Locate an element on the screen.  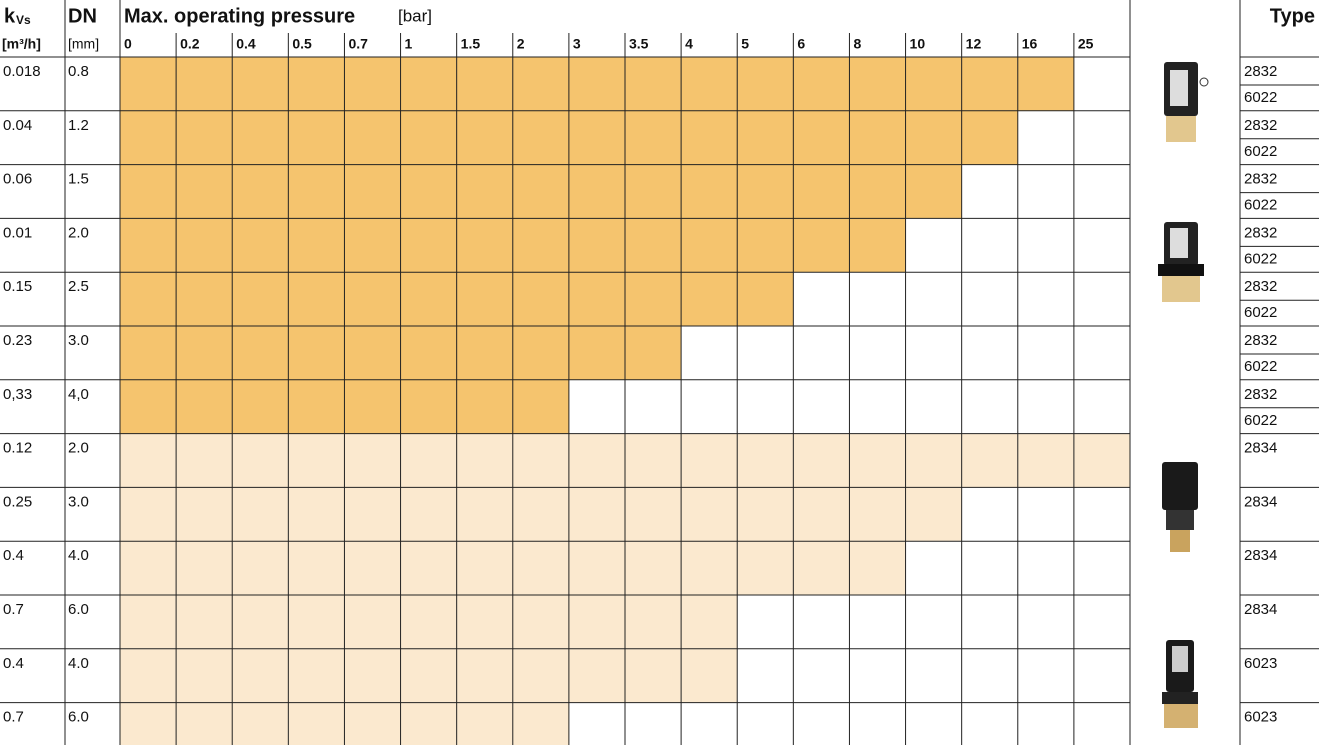
kvs-cell: 0.06 is located at coordinates (17, 179).